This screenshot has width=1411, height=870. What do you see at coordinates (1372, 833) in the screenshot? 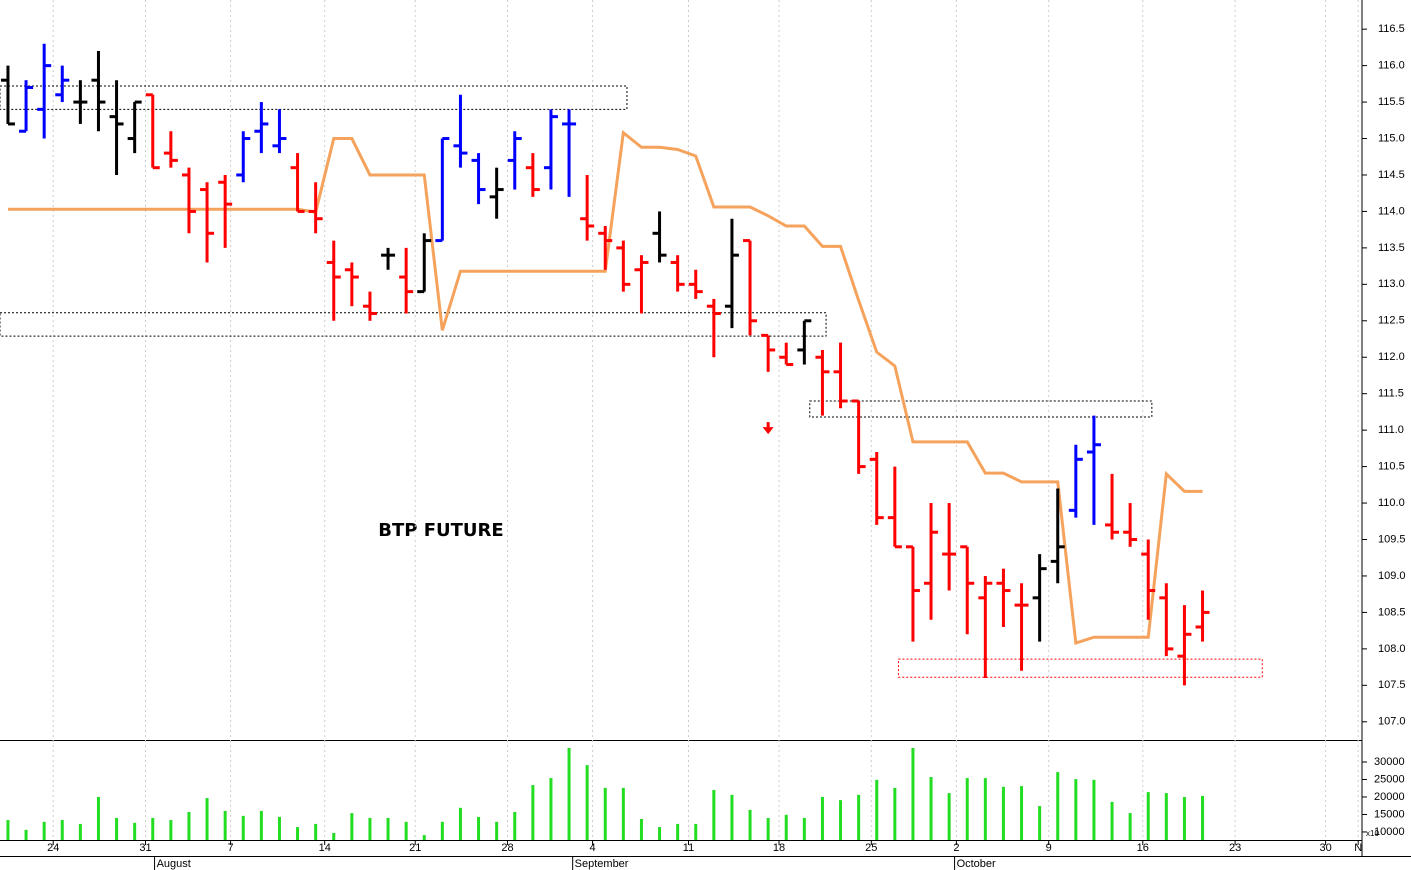
I see `volume-unit: x10` at bounding box center [1372, 833].